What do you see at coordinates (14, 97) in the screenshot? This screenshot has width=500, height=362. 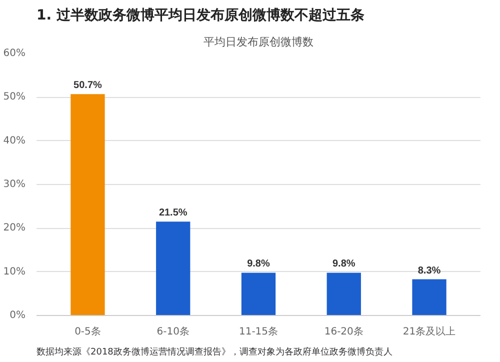 I see `y-tick-label: 50%` at bounding box center [14, 97].